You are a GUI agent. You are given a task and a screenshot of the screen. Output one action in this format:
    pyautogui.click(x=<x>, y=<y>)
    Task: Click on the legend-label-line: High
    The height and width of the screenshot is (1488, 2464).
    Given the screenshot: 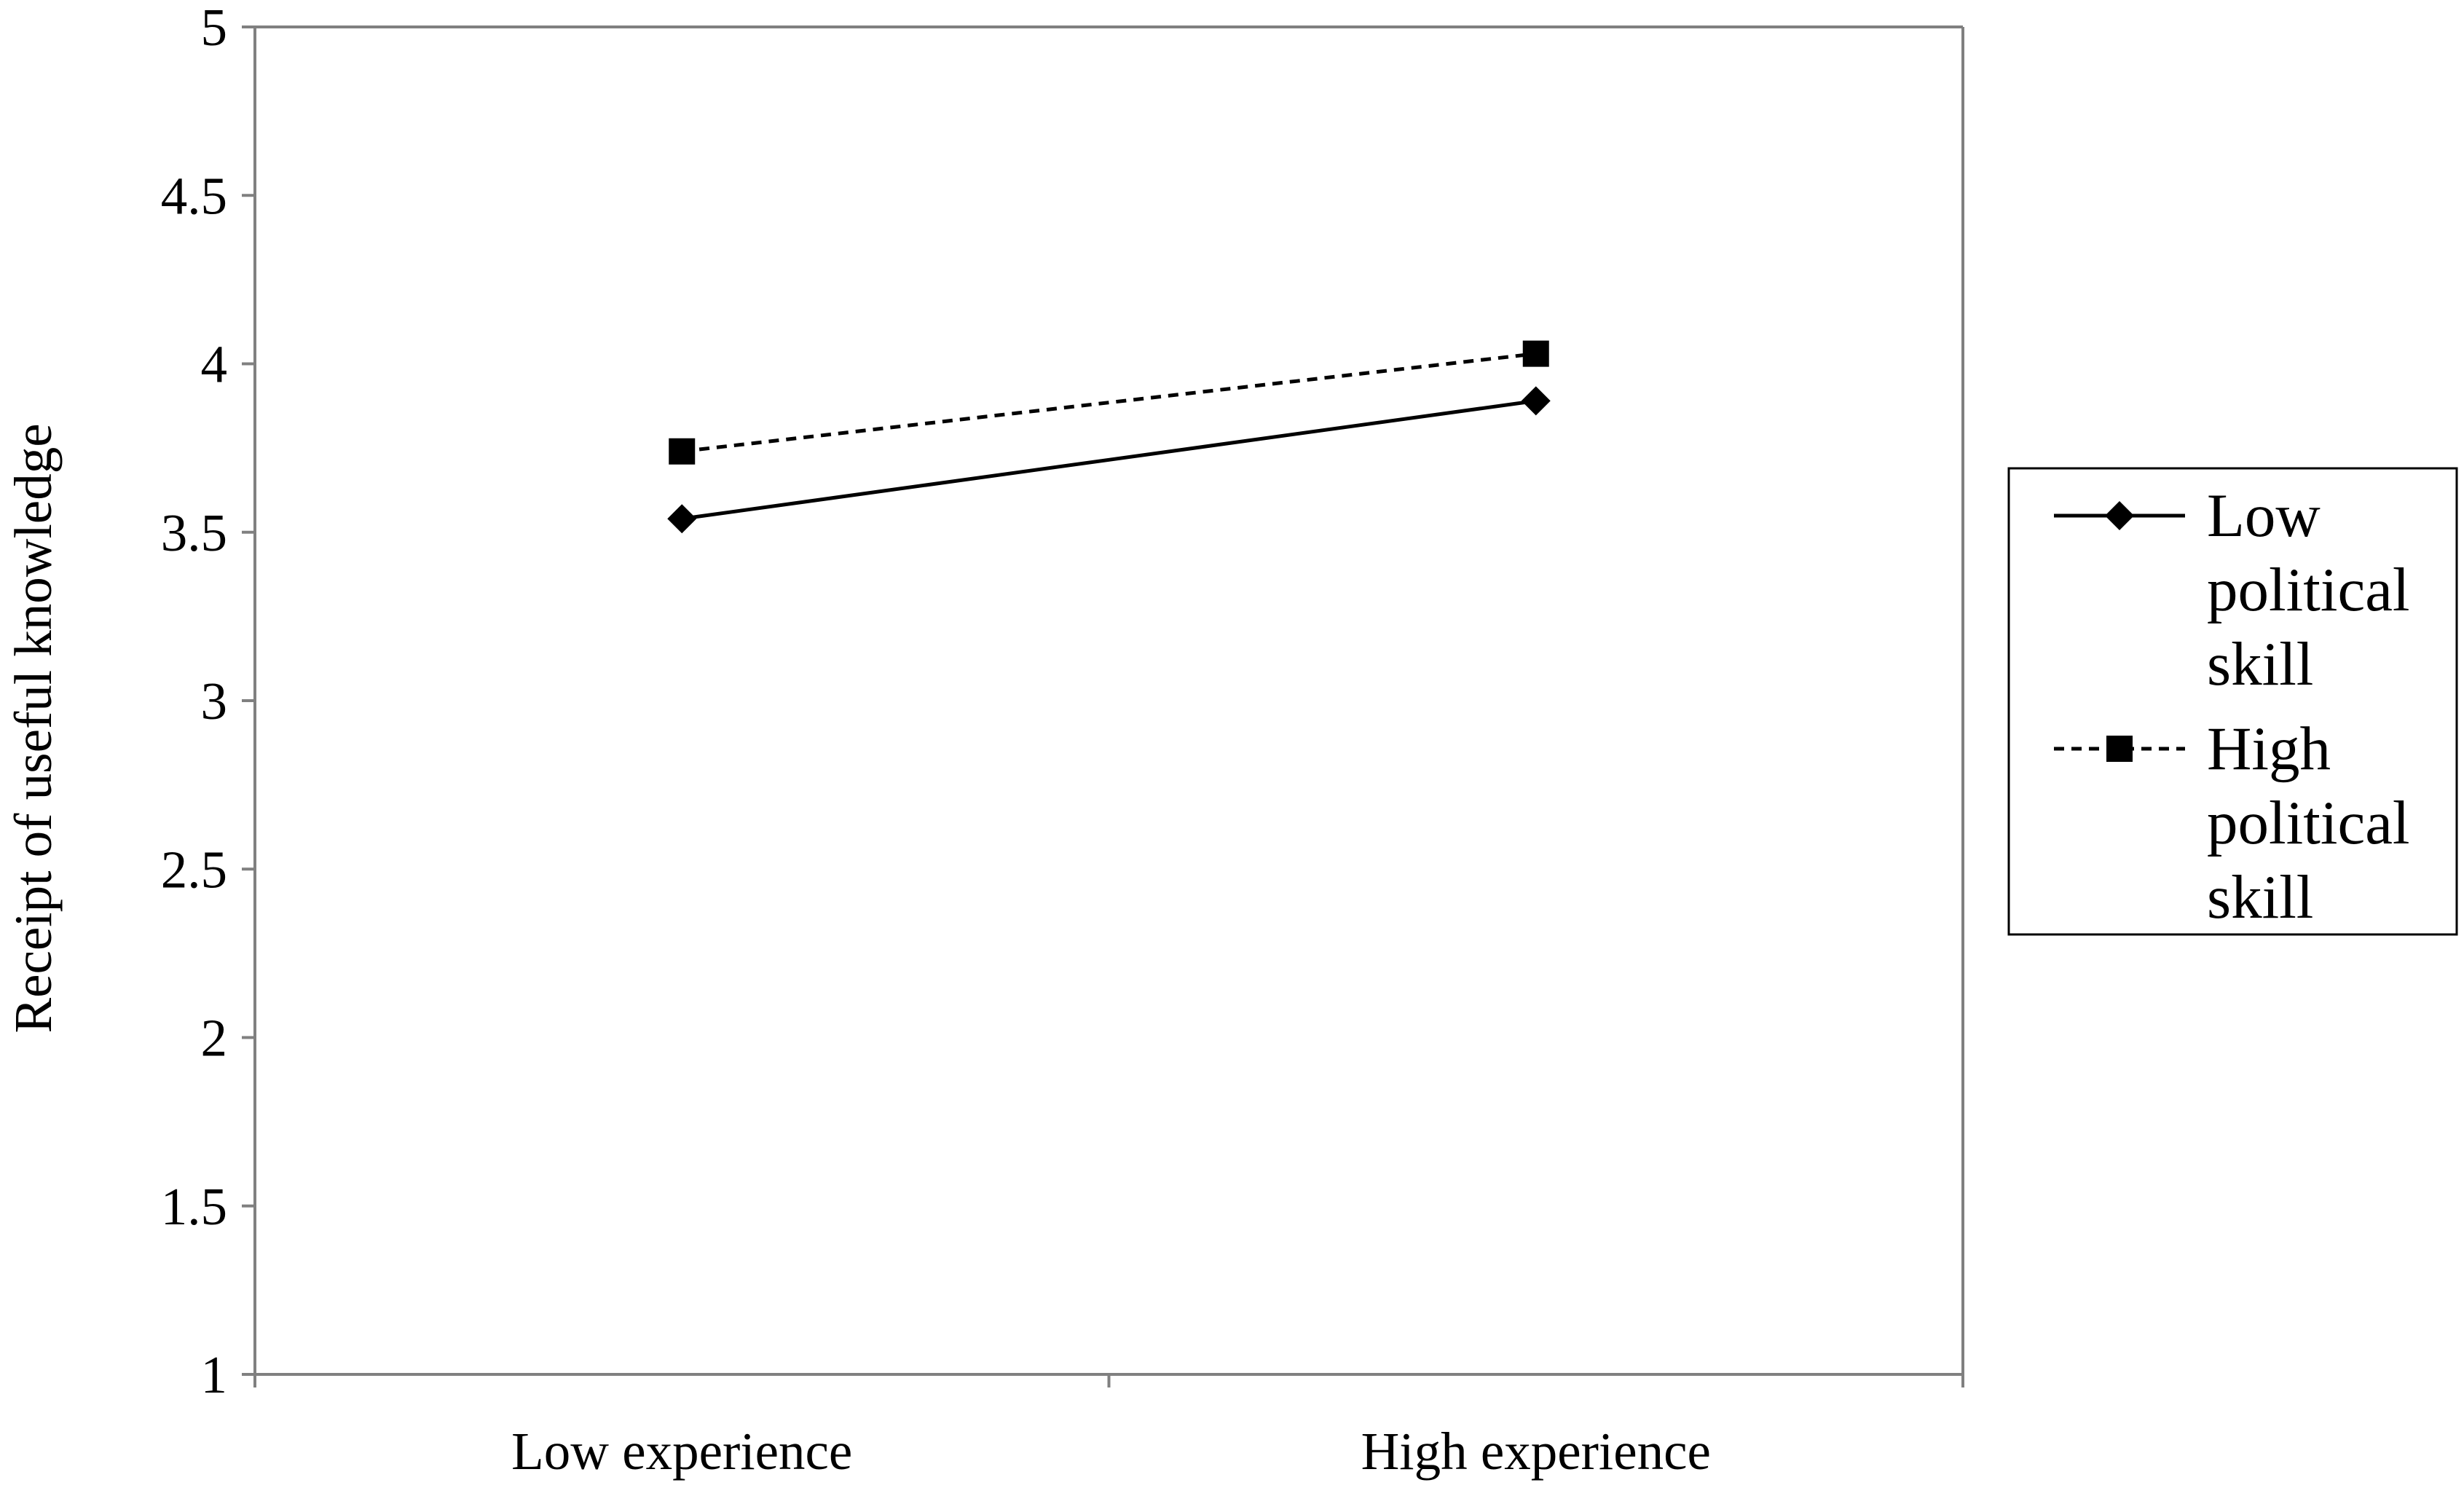 What is the action you would take?
    pyautogui.click(x=2269, y=749)
    